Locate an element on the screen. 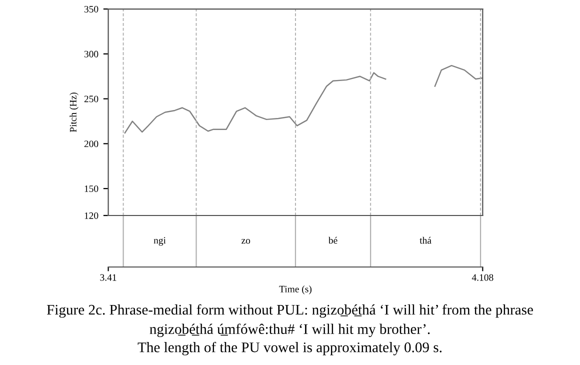 This screenshot has width=580, height=365. y-axis-title: Pitch (Hz) is located at coordinates (74, 112).